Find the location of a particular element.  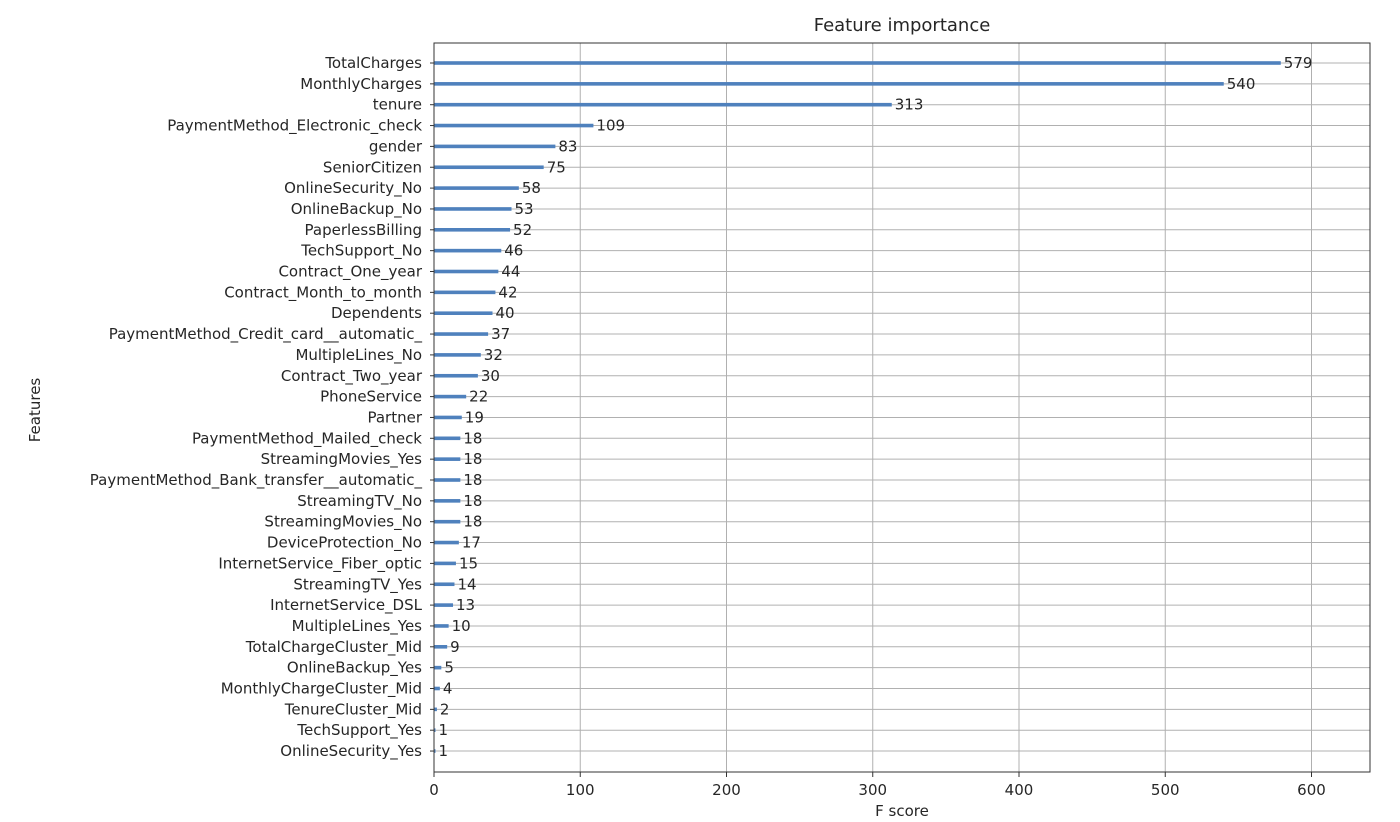

y-tick-label: MonthlyChargeCluster_Mid is located at coordinates (321, 689).